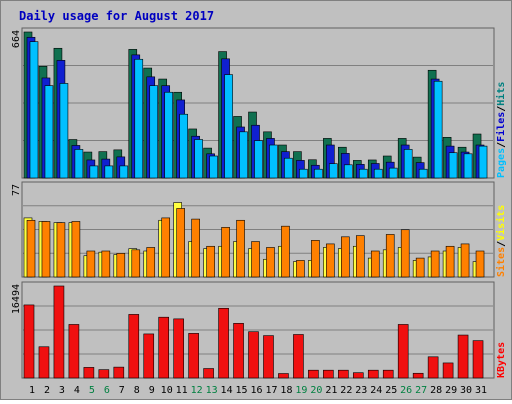 This screenshot has width=512, height=404. What do you see at coordinates (47, 390) in the screenshot?
I see `x-tick-label: 2` at bounding box center [47, 390].